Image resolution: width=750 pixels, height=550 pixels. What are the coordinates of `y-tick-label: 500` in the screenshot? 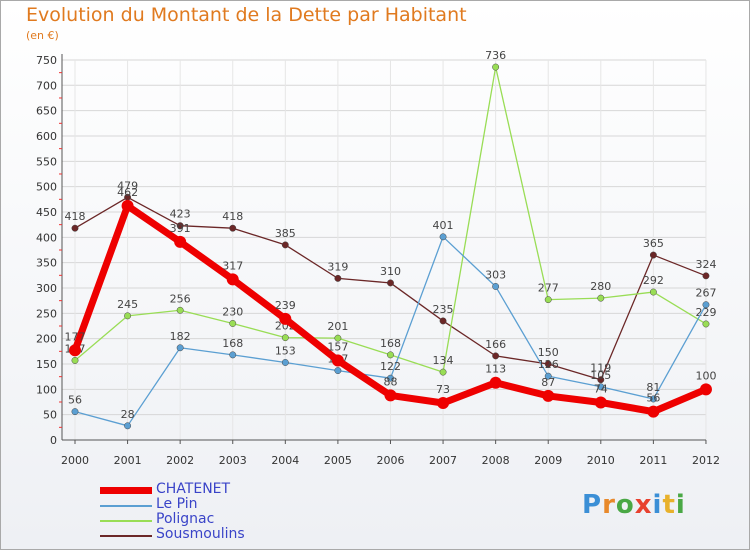 It's located at (46, 187).